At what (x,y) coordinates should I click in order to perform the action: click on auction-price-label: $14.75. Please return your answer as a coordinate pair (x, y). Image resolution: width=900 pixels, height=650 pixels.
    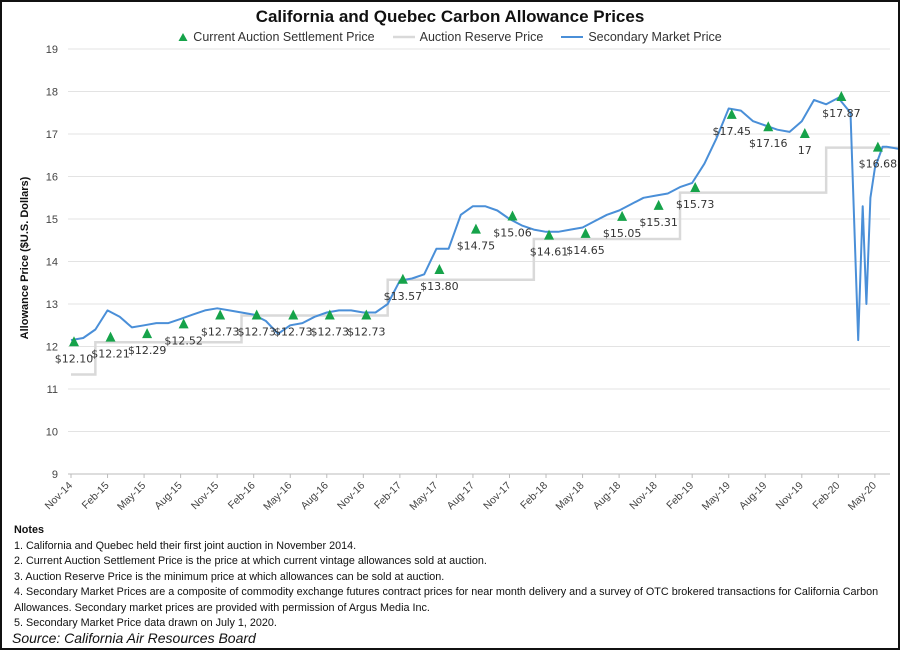
    Looking at the image, I should click on (476, 246).